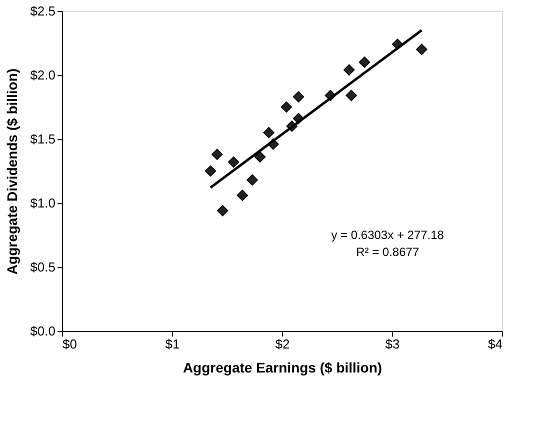 This screenshot has height=423, width=552. I want to click on x-tick-label: $3, so click(392, 344).